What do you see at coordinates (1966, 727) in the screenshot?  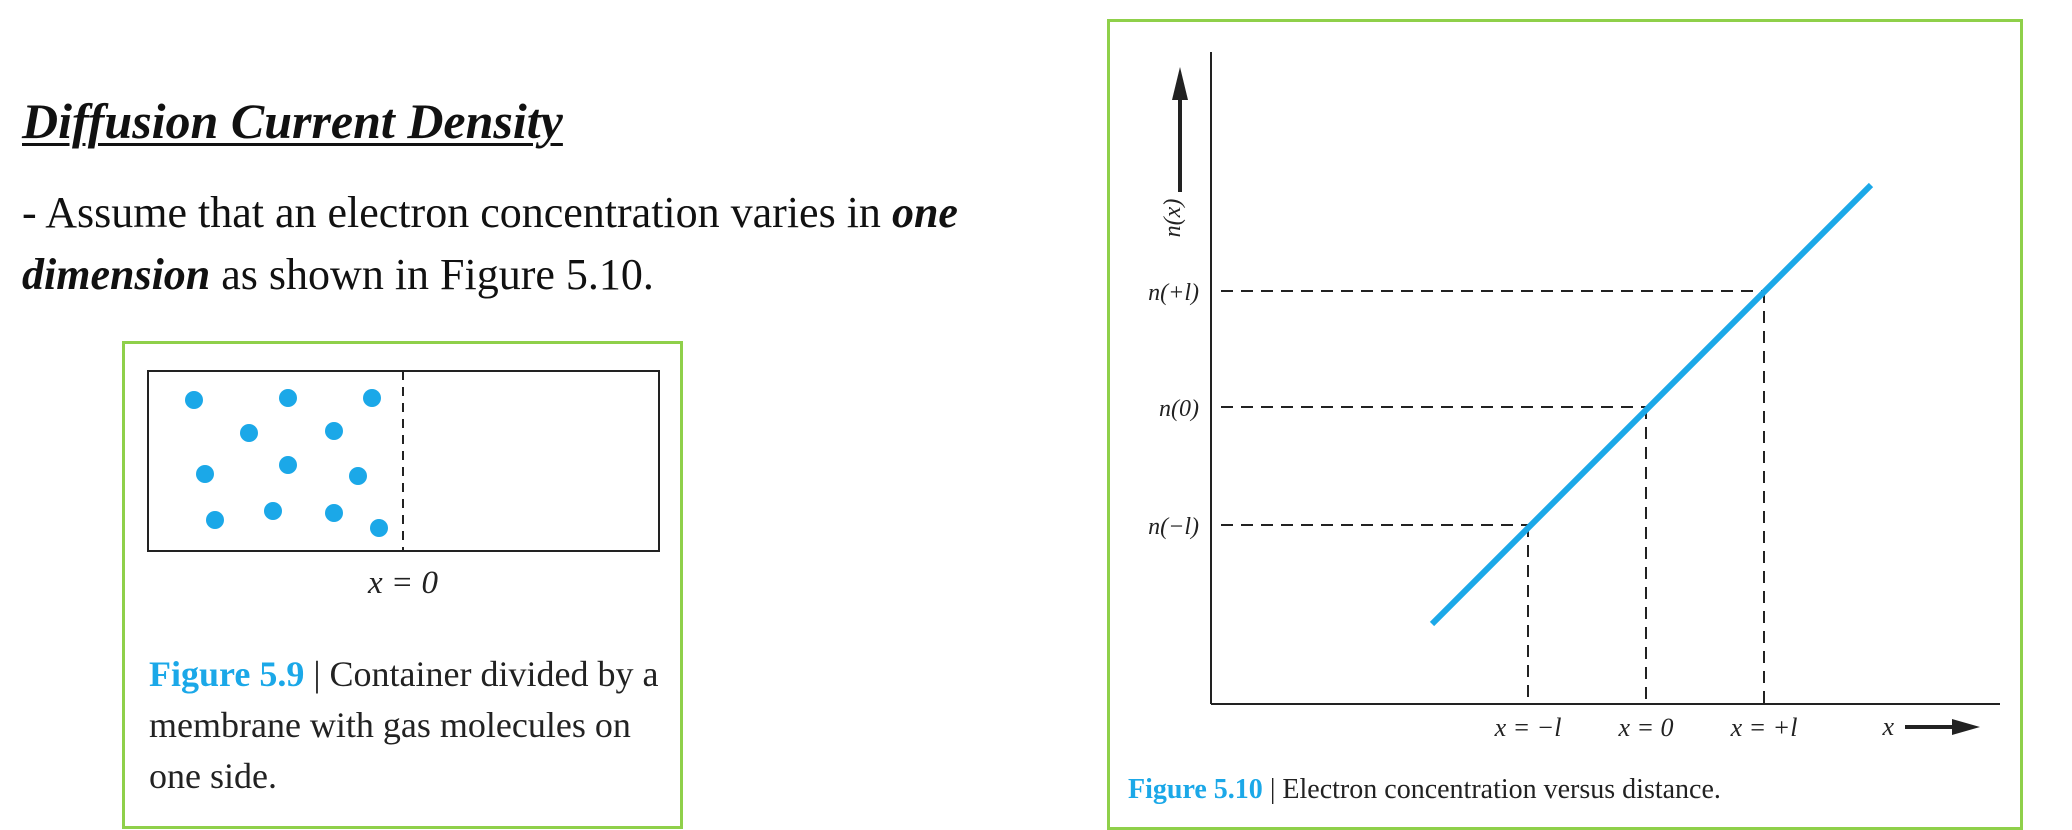 I see `x-arrow-head-icon` at bounding box center [1966, 727].